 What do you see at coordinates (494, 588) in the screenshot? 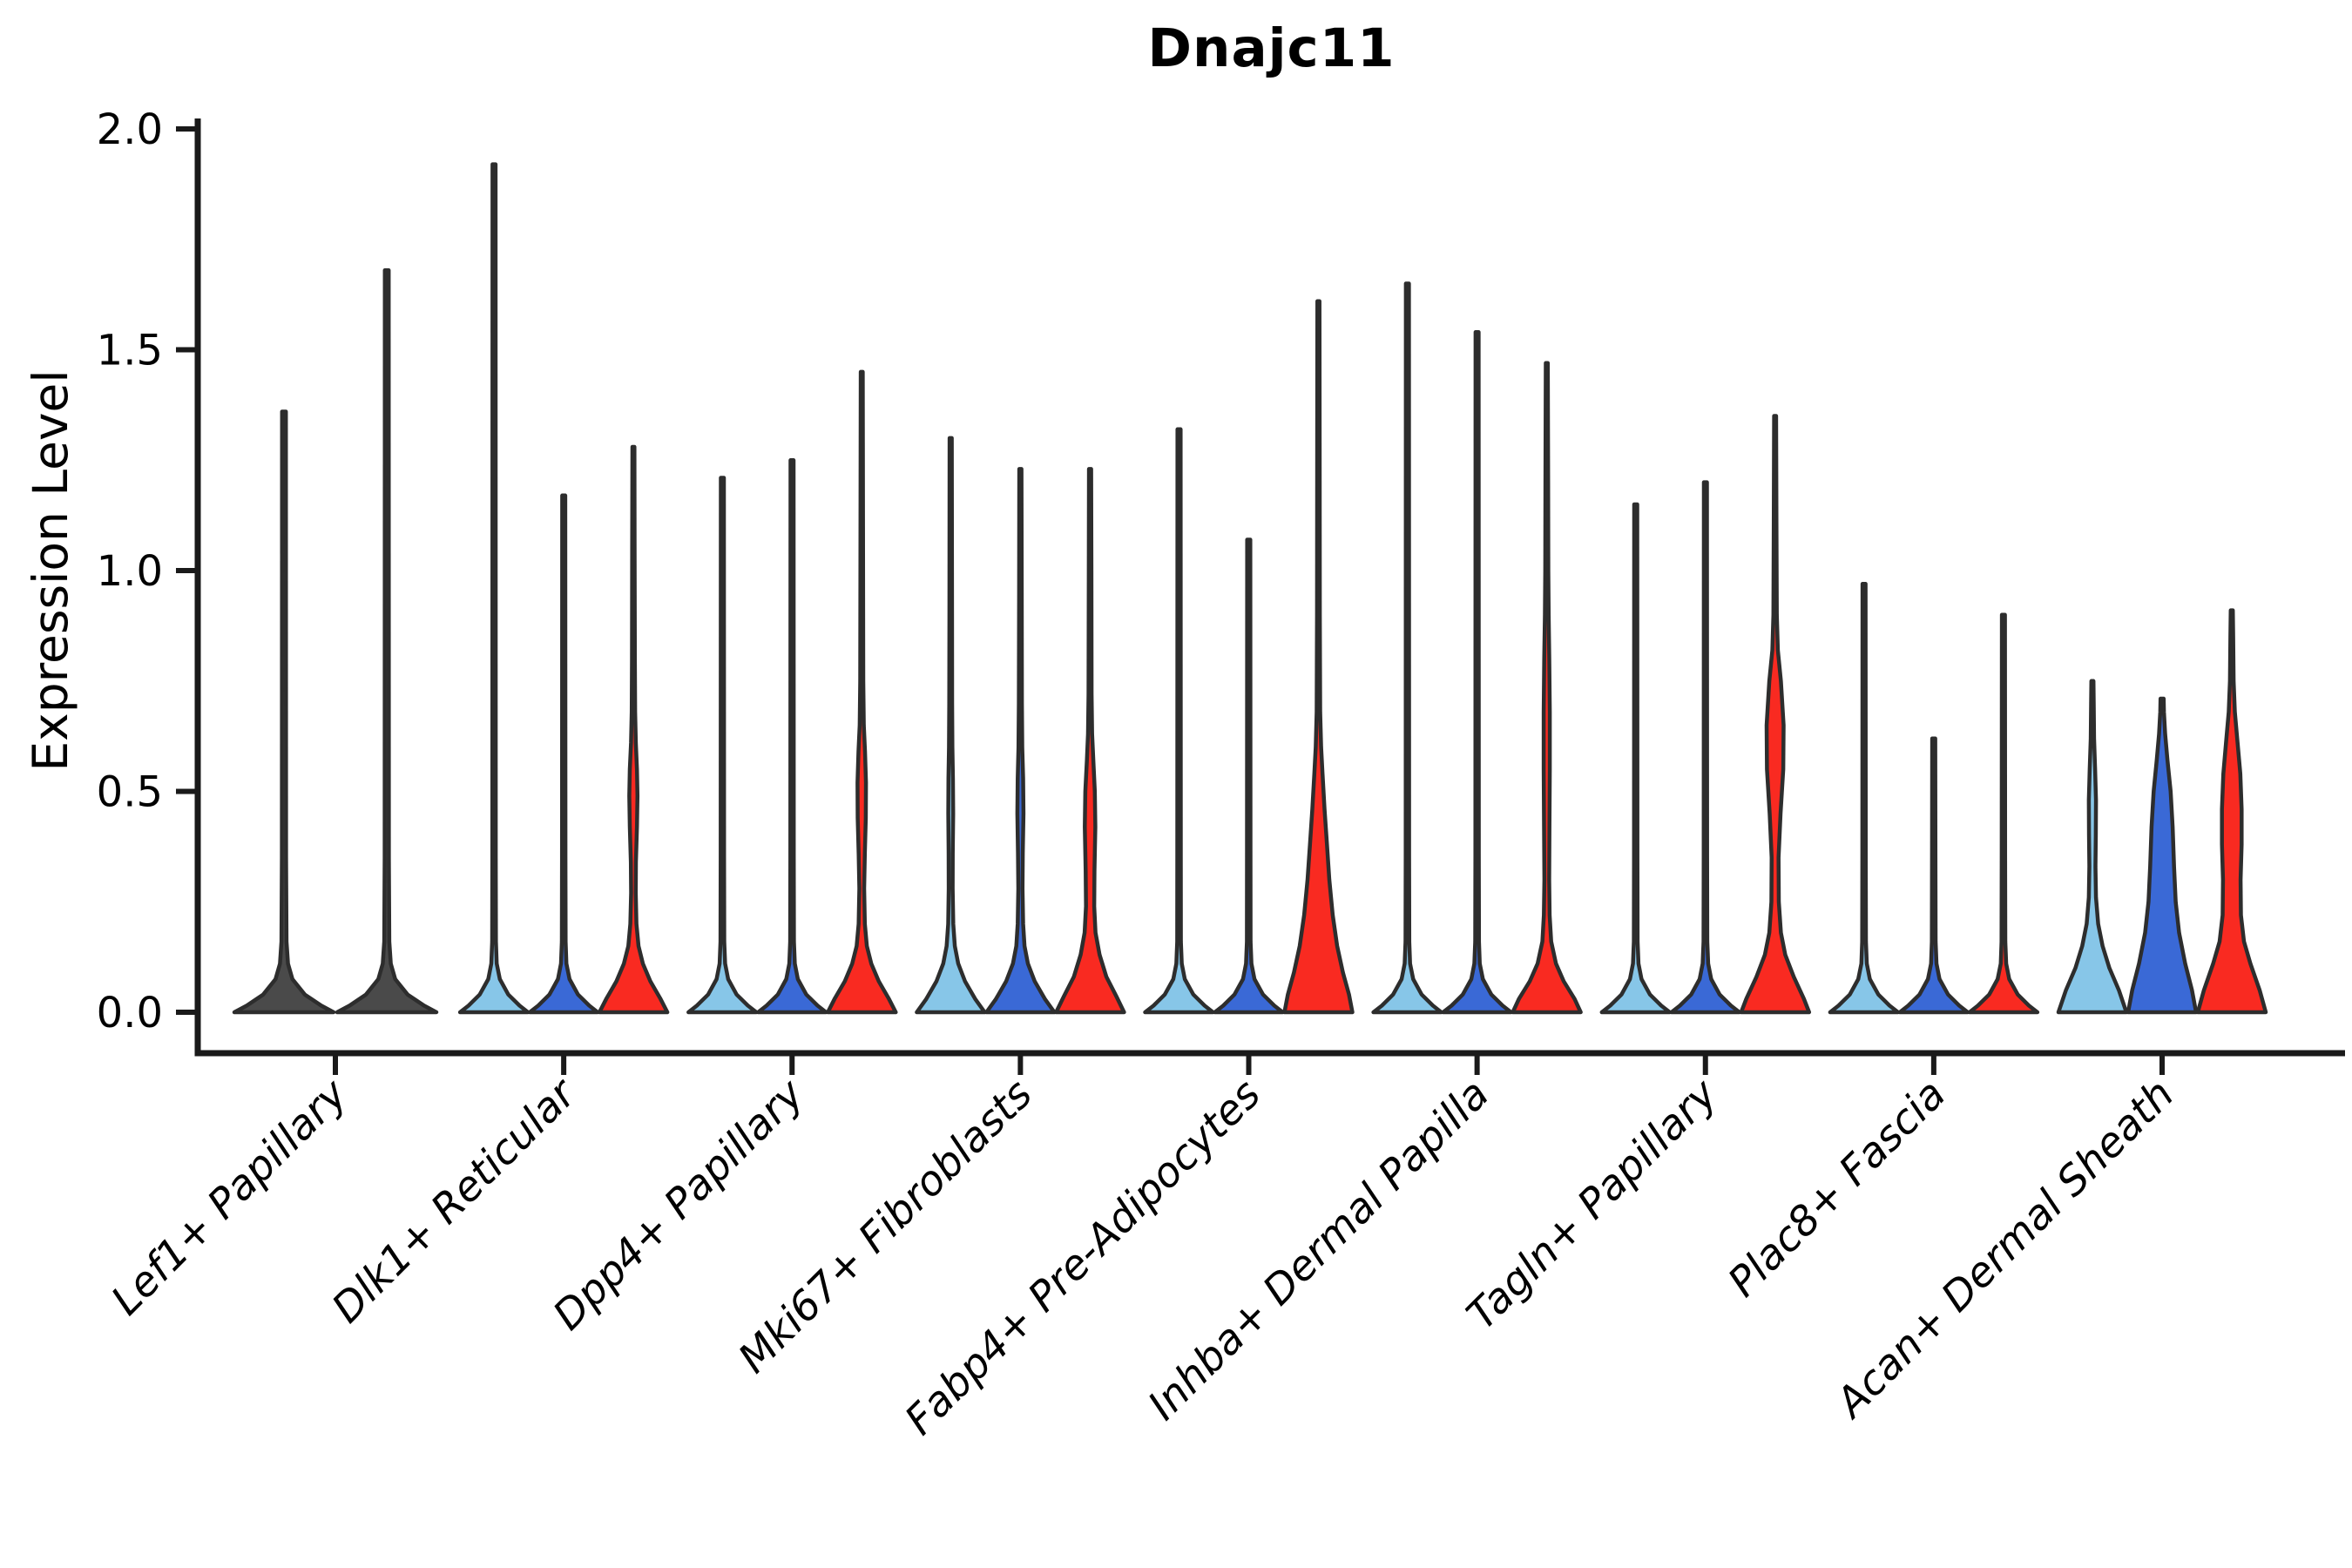
I see `violin-dlk1-reticular-lightblue` at bounding box center [494, 588].